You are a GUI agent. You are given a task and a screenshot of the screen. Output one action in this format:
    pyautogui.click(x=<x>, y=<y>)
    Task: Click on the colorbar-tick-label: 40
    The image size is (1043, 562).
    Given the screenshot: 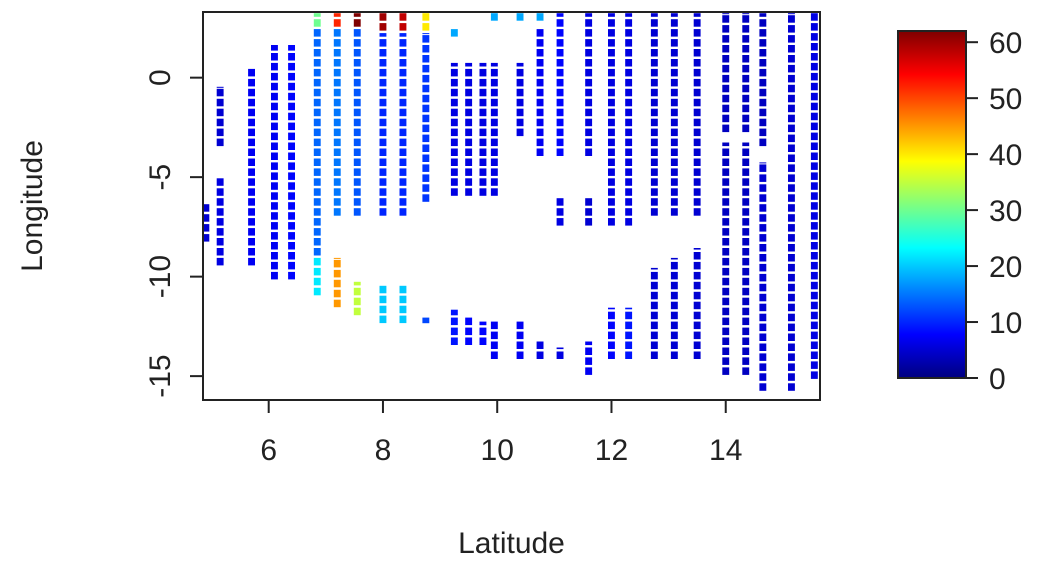 What is the action you would take?
    pyautogui.click(x=1005, y=155)
    